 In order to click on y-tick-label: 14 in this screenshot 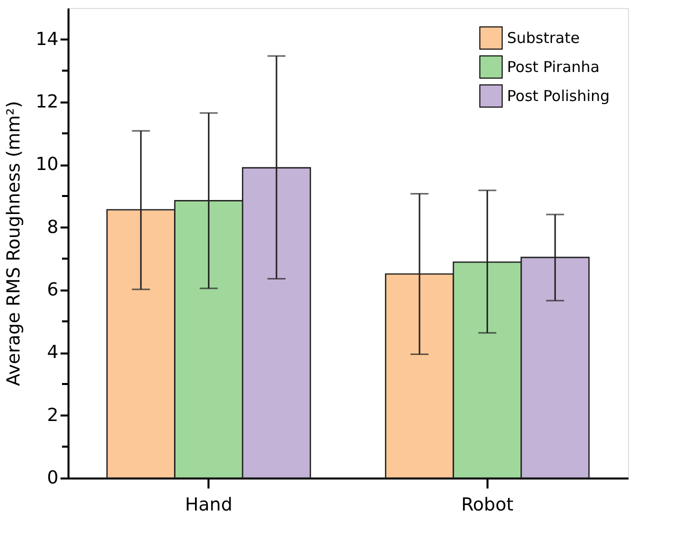, I will do `click(47, 39)`.